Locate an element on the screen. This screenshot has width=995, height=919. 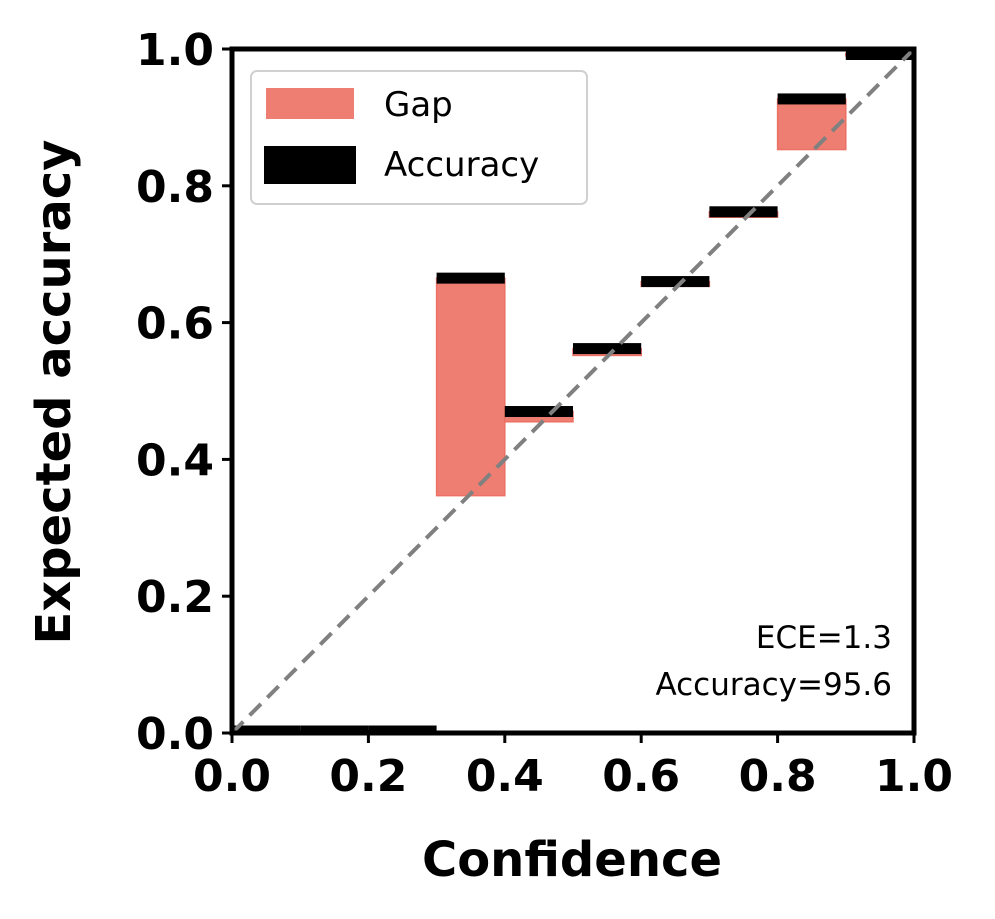
y-tick-label-5: 1.0 is located at coordinates (175, 50).